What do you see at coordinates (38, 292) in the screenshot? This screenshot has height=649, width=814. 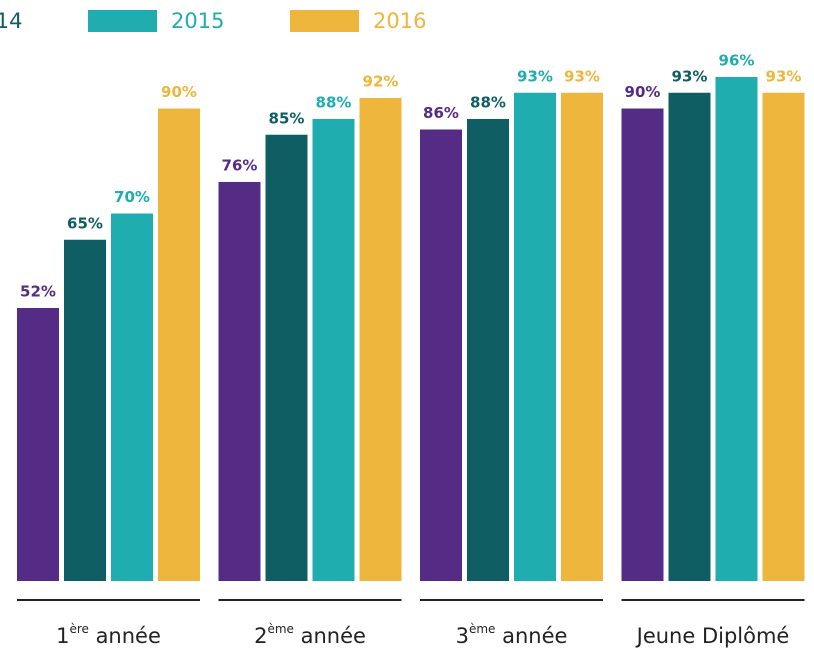 I see `value-label: 52%` at bounding box center [38, 292].